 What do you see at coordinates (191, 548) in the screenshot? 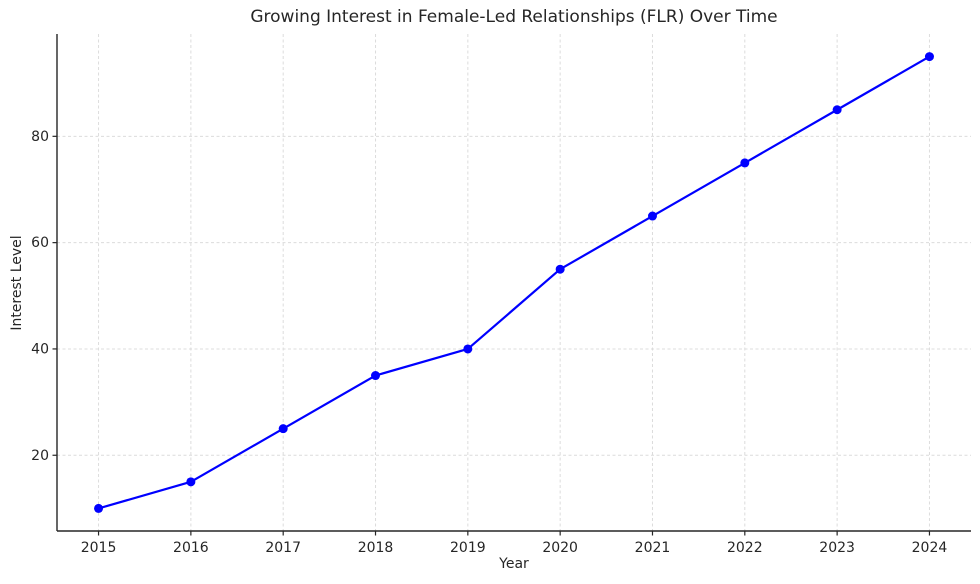
I see `x-tick-label: 2016` at bounding box center [191, 548].